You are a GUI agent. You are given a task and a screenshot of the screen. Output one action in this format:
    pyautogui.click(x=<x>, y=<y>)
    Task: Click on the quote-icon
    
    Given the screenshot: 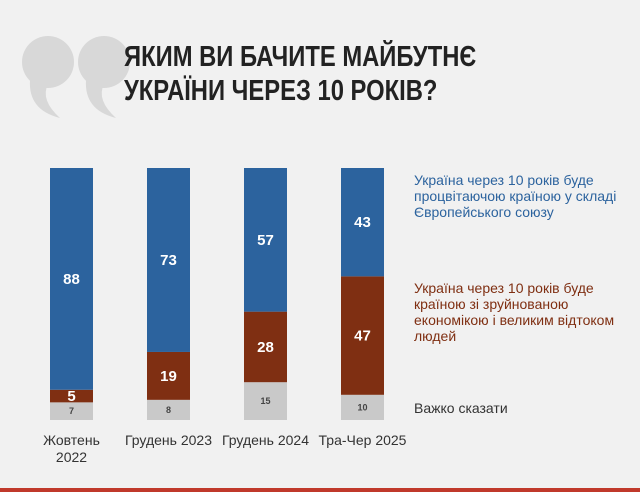 What is the action you would take?
    pyautogui.click(x=76, y=77)
    